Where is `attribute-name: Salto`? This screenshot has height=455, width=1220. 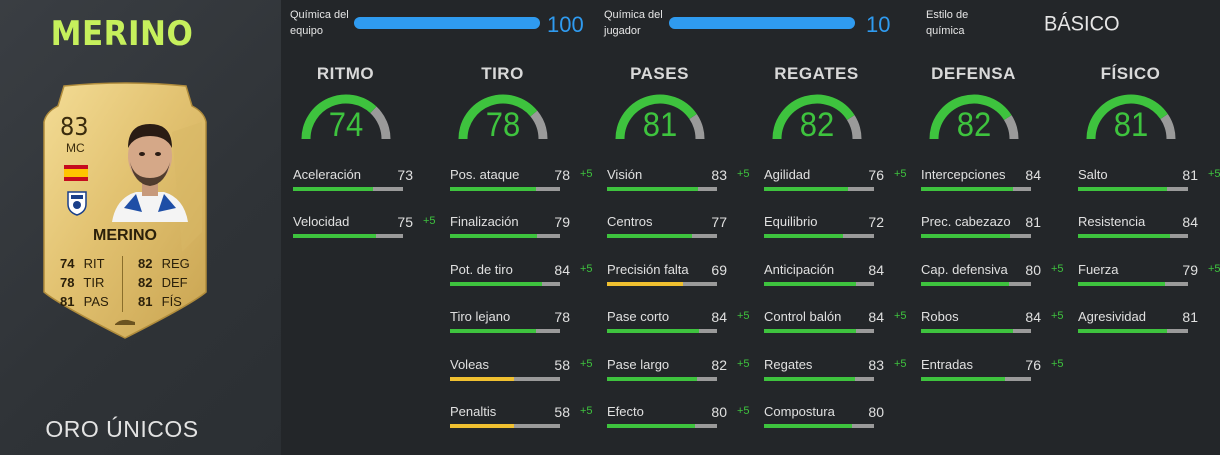
attribute-name: Salto is located at coordinates (1093, 174).